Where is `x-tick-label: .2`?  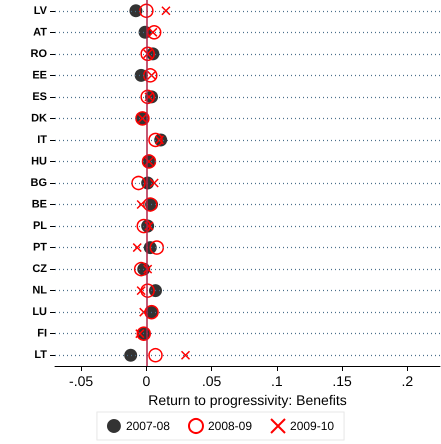 x-tick-label: .2 is located at coordinates (408, 381).